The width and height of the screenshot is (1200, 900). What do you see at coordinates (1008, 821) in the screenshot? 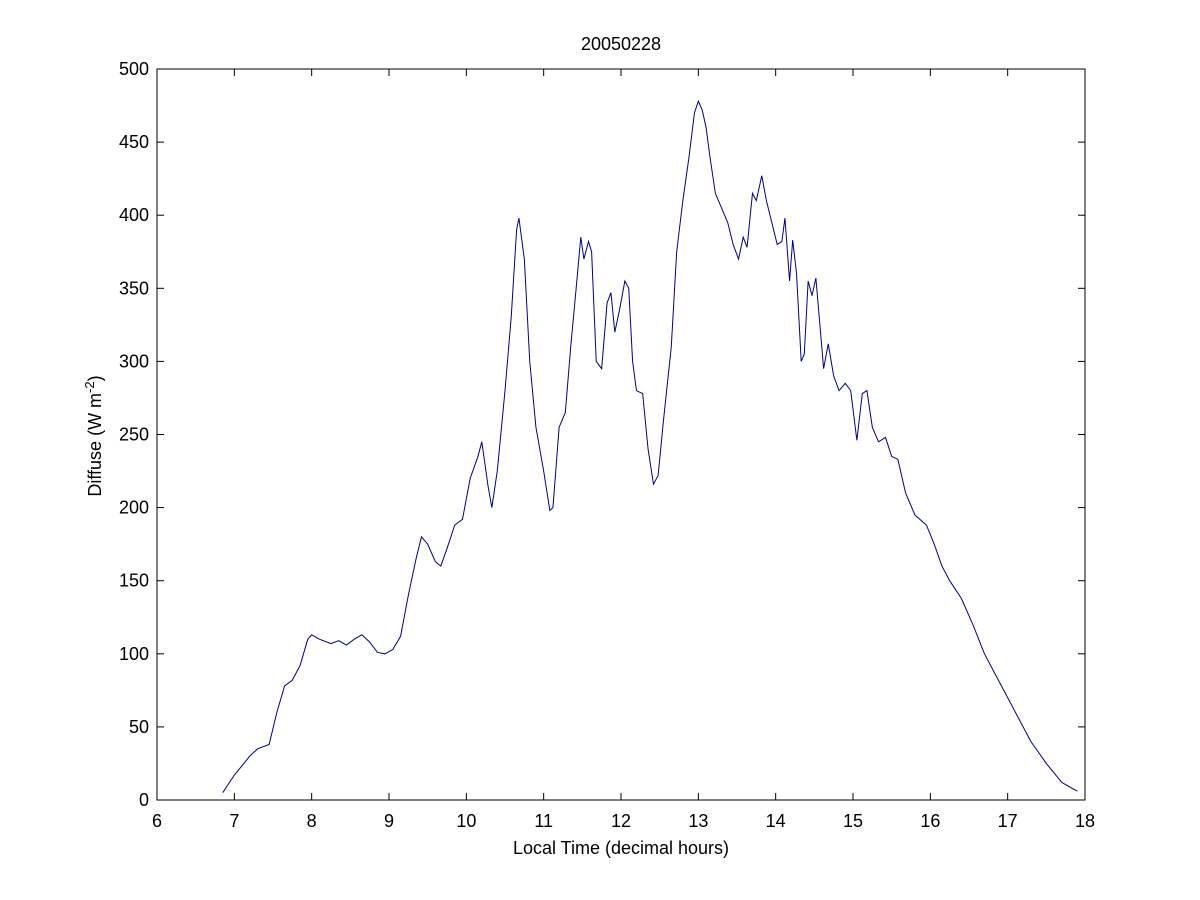
I see `x-tick-label: 17` at bounding box center [1008, 821].